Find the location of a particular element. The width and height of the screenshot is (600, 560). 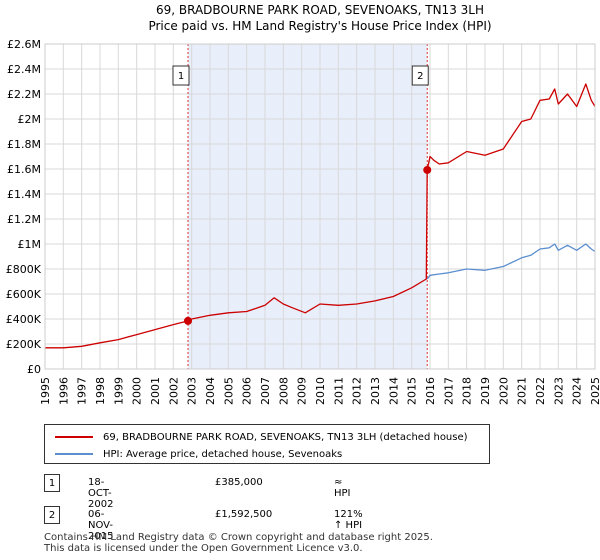

x-tick-label: 2018 is located at coordinates (467, 391).